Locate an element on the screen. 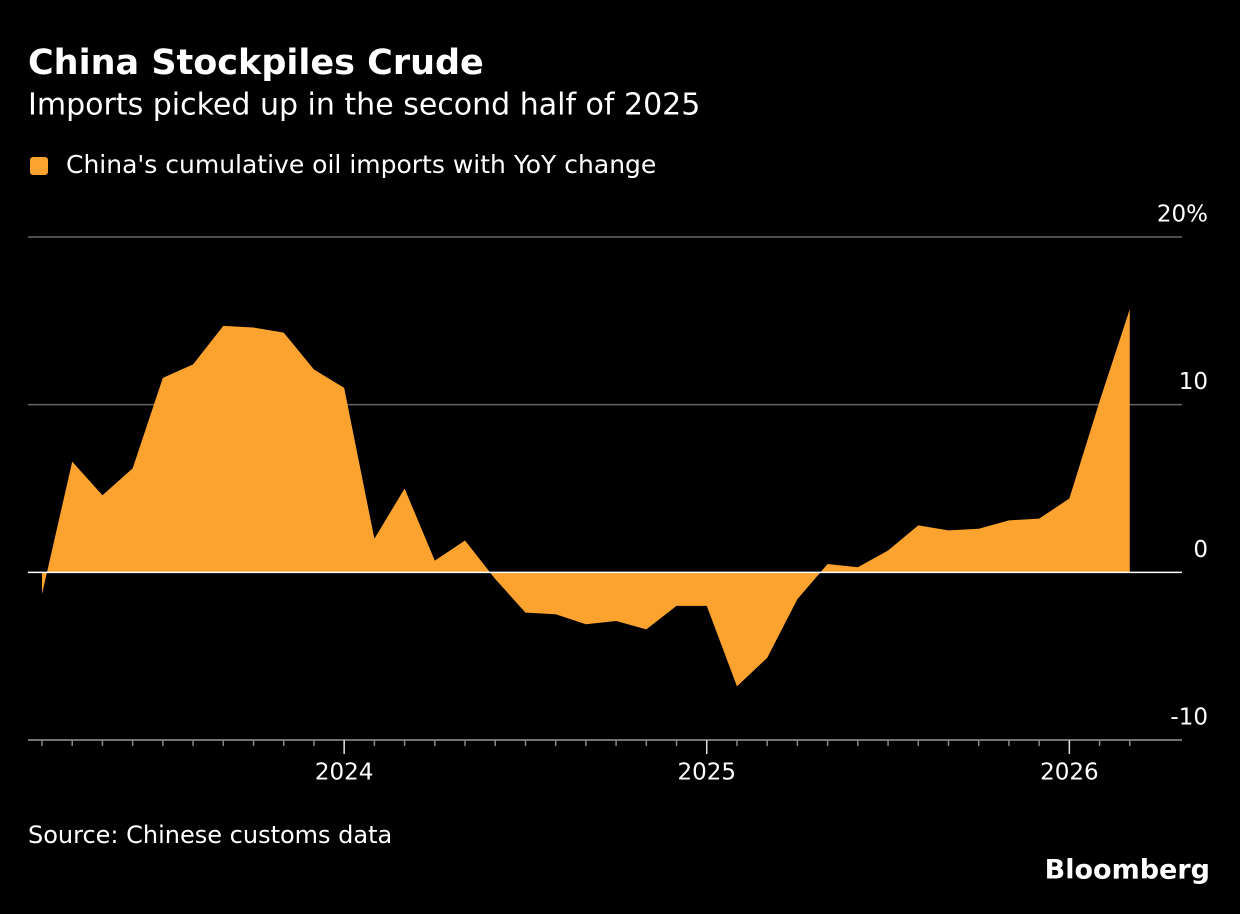  x-tick-label: 2024 is located at coordinates (344, 773).